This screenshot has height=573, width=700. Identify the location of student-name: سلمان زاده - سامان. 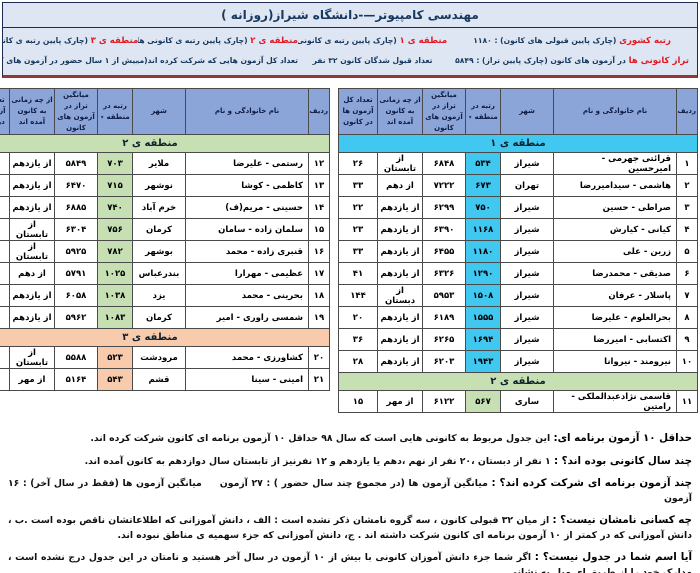
(247, 230).